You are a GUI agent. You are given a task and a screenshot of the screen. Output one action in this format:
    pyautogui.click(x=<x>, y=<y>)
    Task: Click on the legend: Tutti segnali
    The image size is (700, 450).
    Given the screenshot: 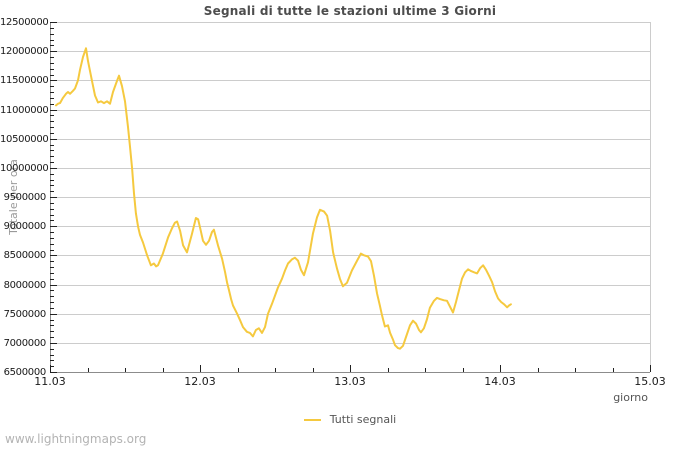 What is the action you would take?
    pyautogui.click(x=350, y=419)
    